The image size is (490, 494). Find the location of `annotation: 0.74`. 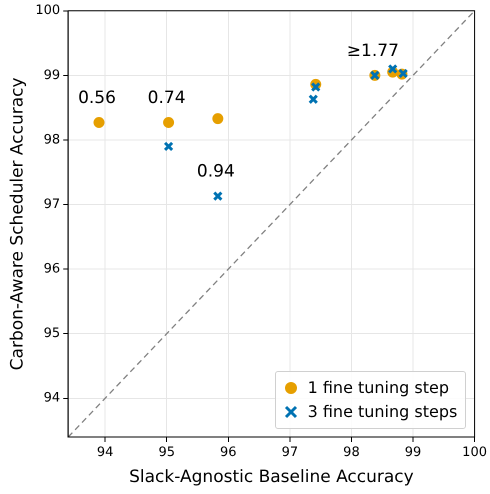

annotation: 0.74 is located at coordinates (167, 98).